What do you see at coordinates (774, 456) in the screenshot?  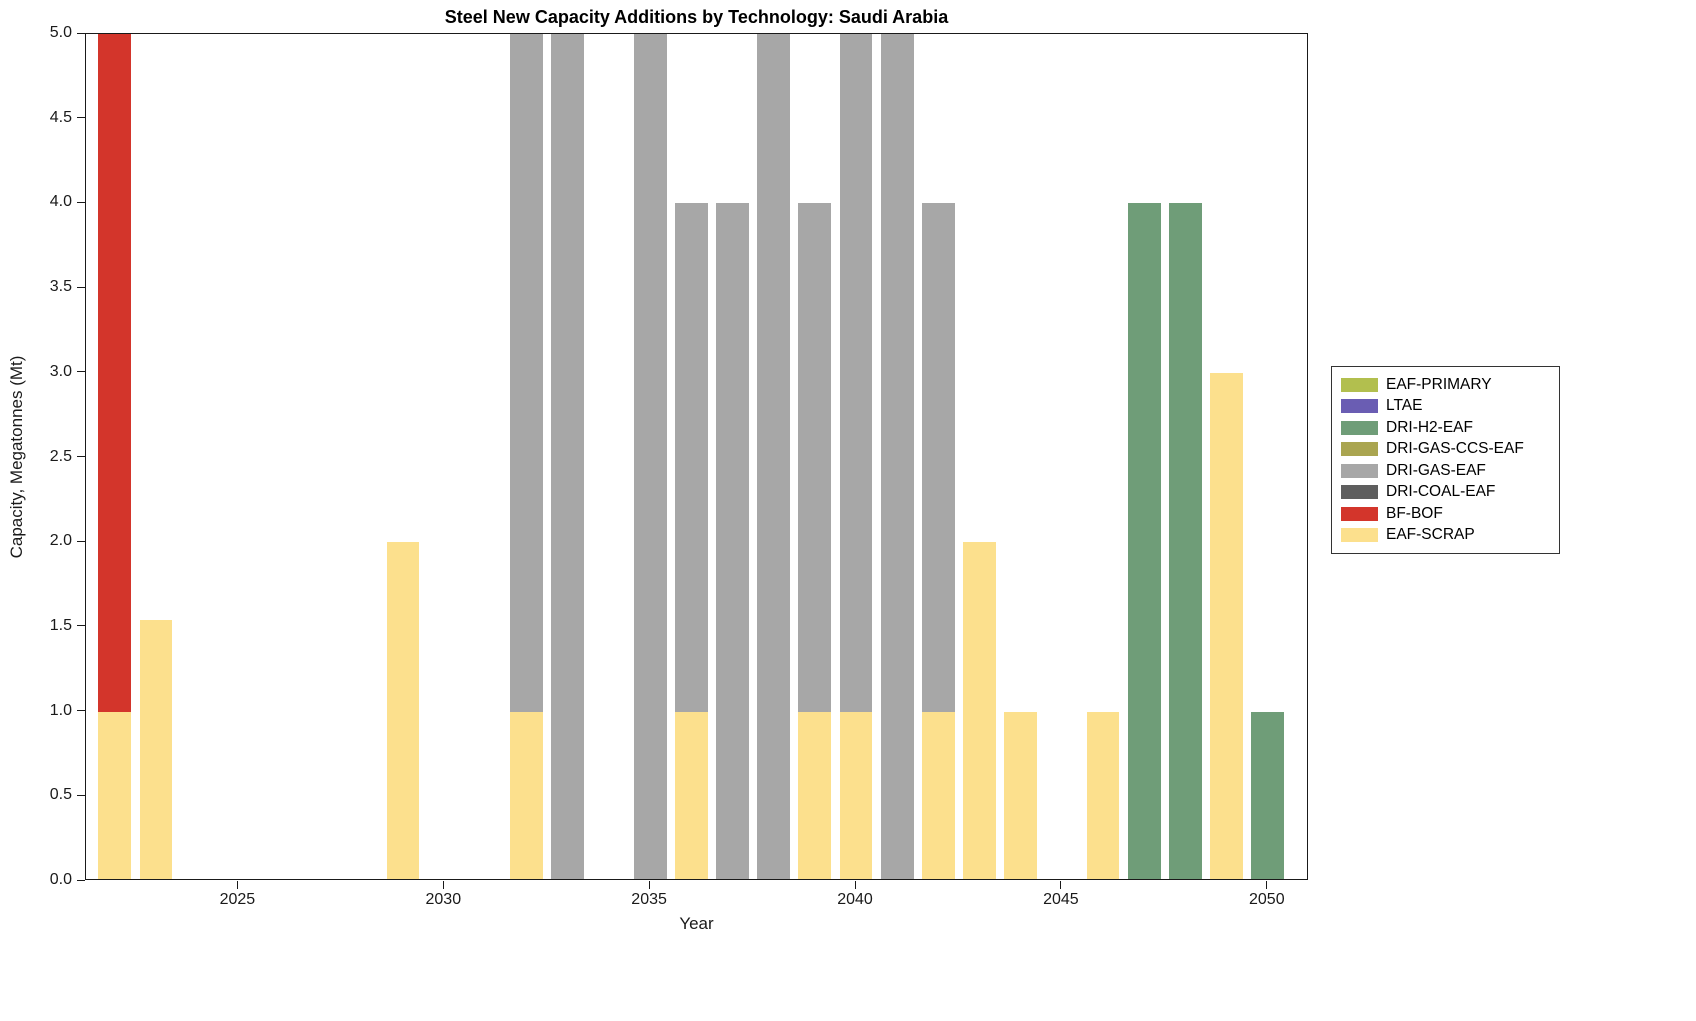 I see `bar-2038-dri-gas-eaf-segment` at bounding box center [774, 456].